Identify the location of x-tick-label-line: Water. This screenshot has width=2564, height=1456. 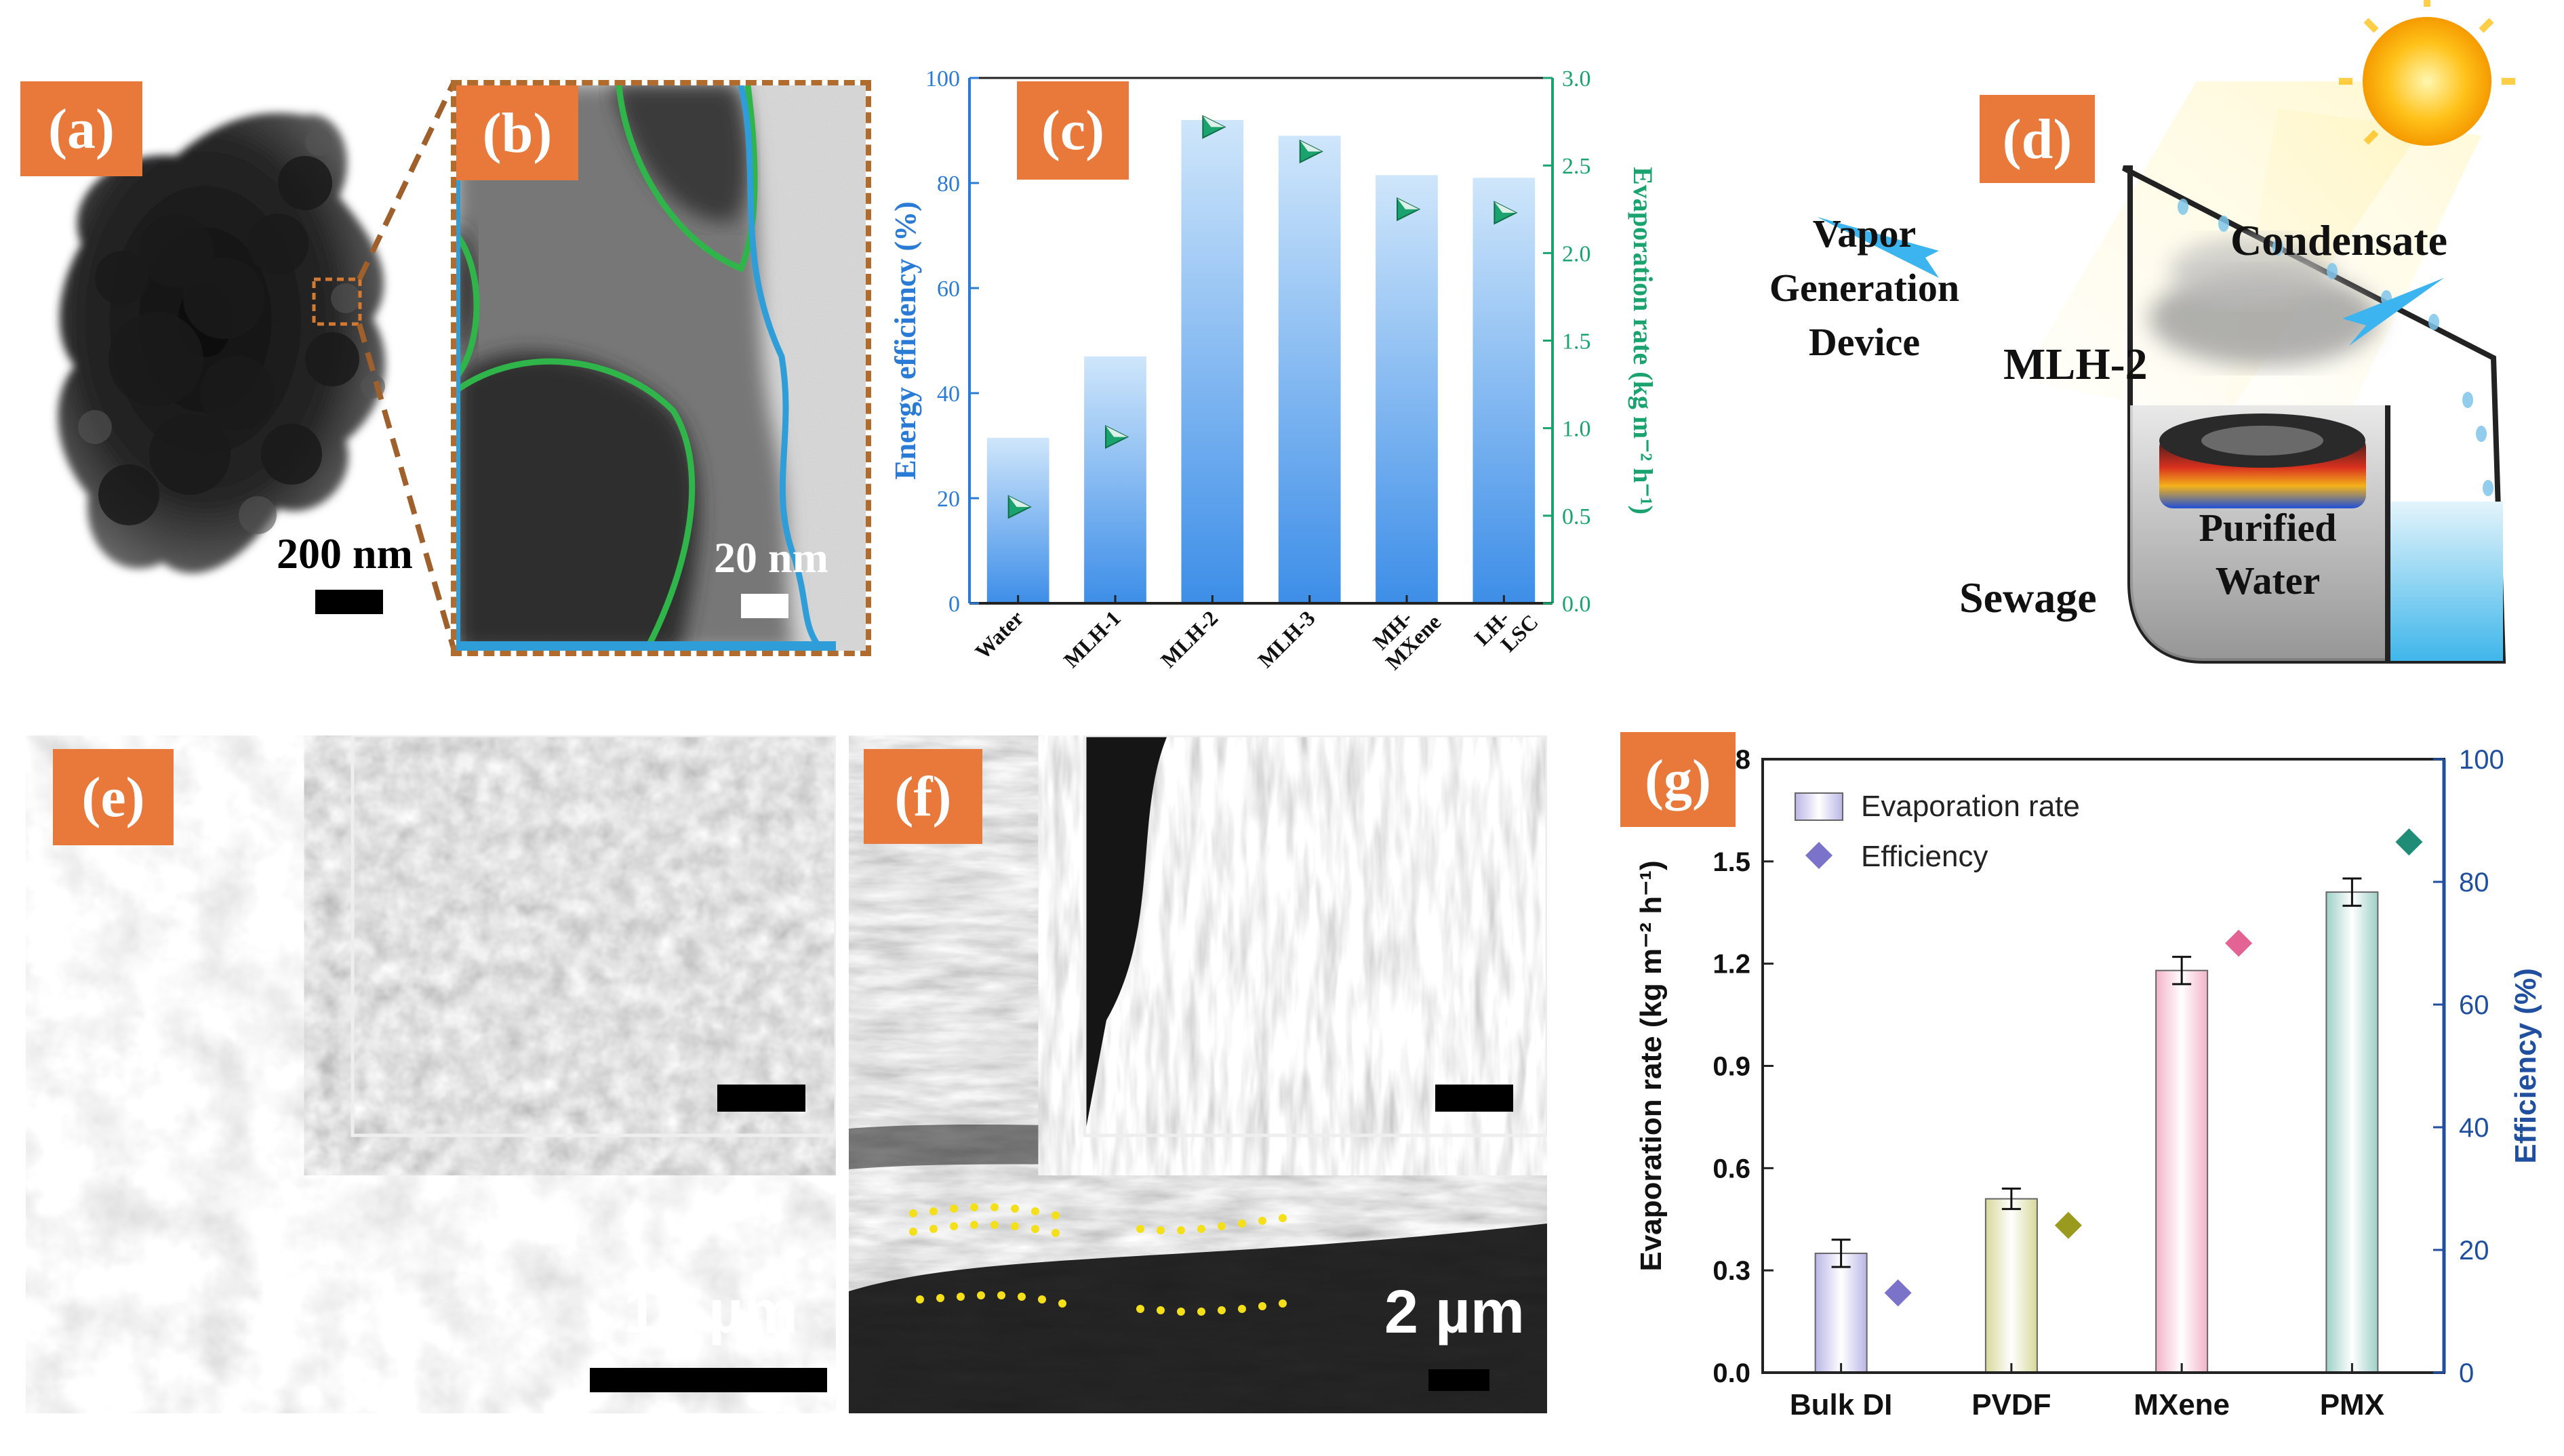
(999, 634).